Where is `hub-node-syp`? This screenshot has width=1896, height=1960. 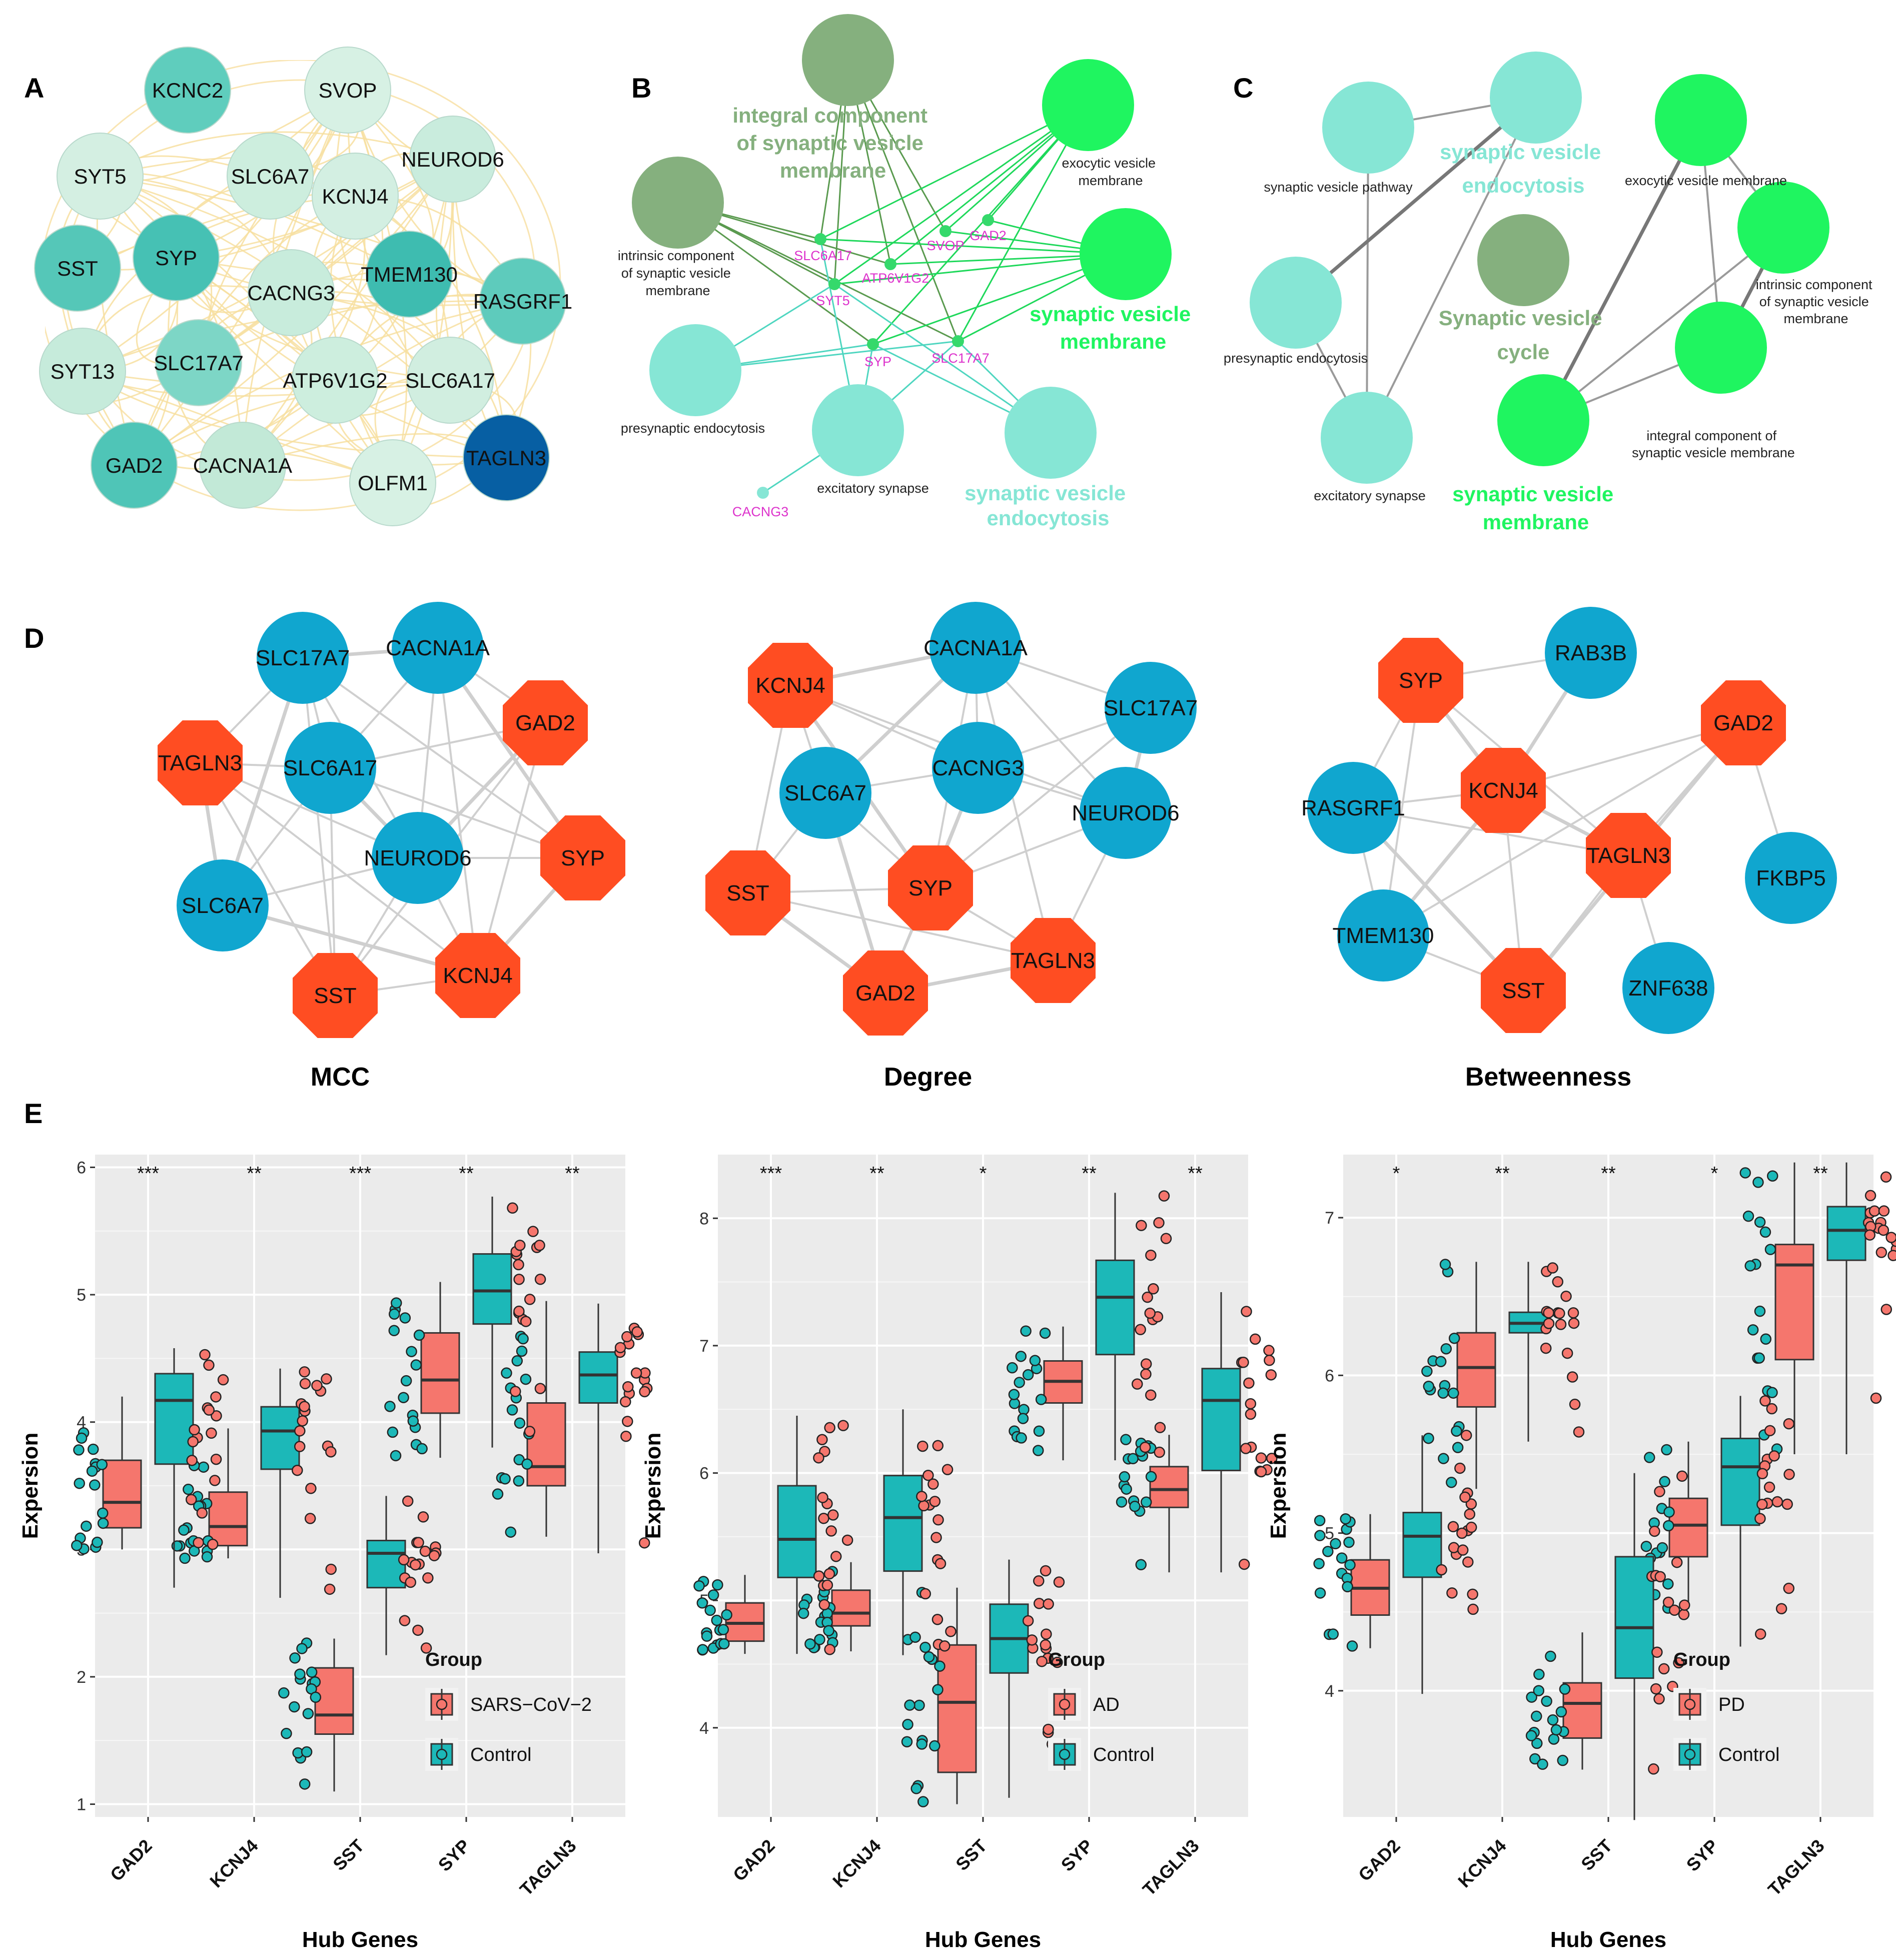
hub-node-syp is located at coordinates (582, 857).